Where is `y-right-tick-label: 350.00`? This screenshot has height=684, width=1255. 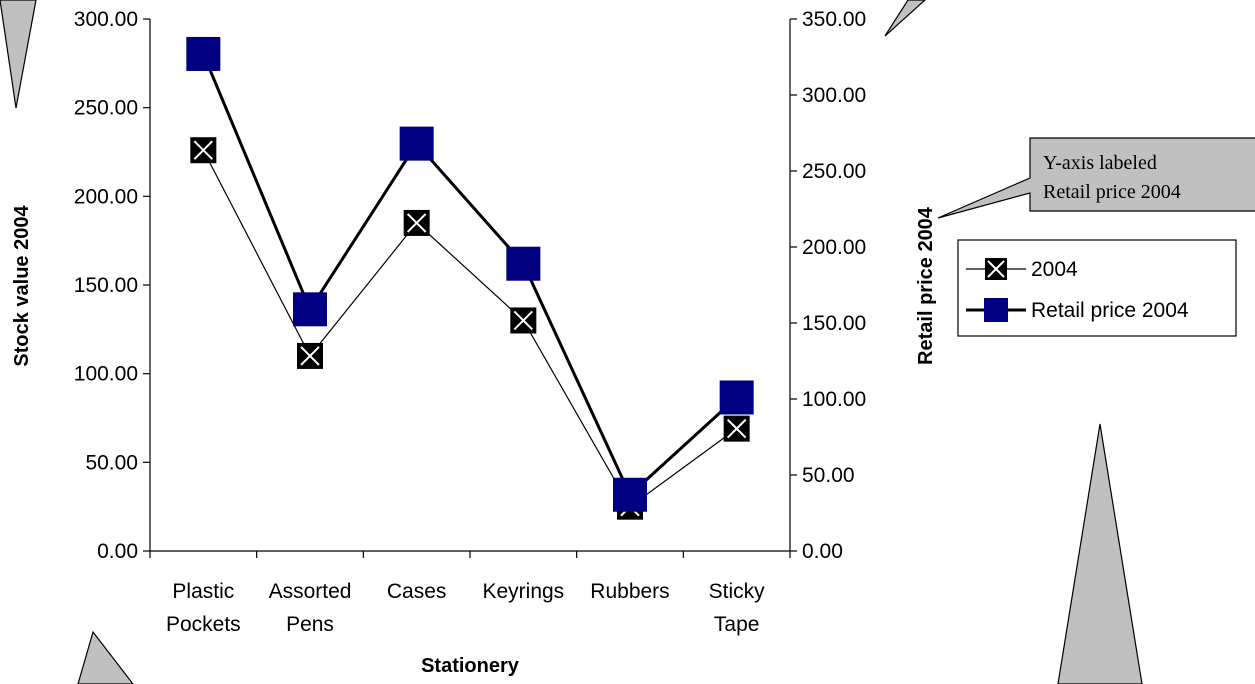 y-right-tick-label: 350.00 is located at coordinates (834, 19).